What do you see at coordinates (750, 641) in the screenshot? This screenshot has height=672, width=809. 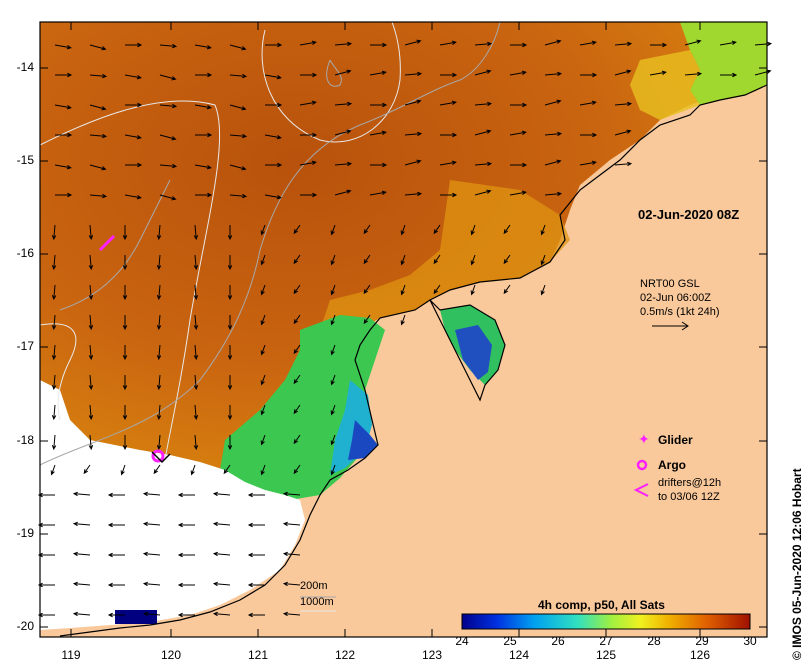 I see `colorbar-tick-label: 30` at bounding box center [750, 641].